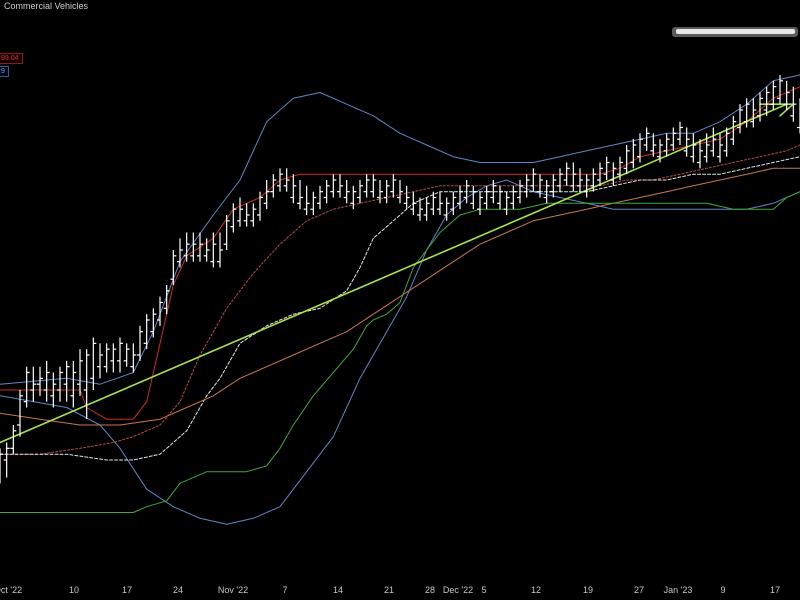 The image size is (800, 600). I want to click on x-tick-label: 24, so click(178, 590).